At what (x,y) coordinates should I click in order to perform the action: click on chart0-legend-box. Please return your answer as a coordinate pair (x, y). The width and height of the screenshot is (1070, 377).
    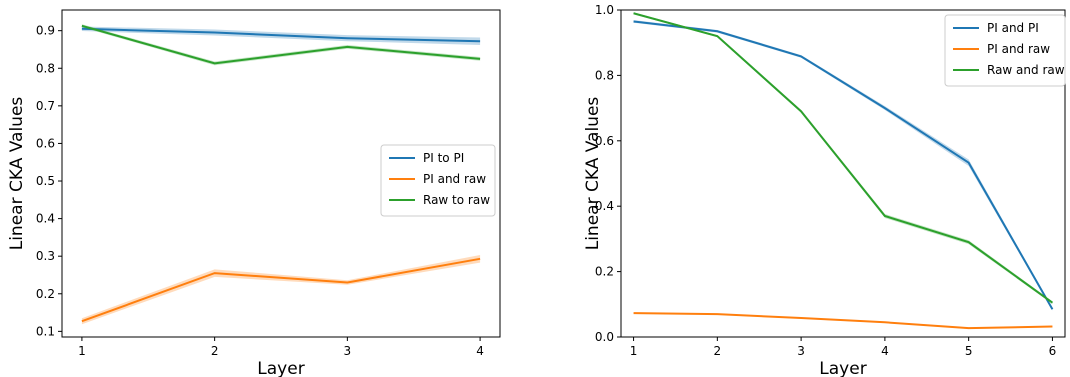
    Looking at the image, I should click on (438, 180).